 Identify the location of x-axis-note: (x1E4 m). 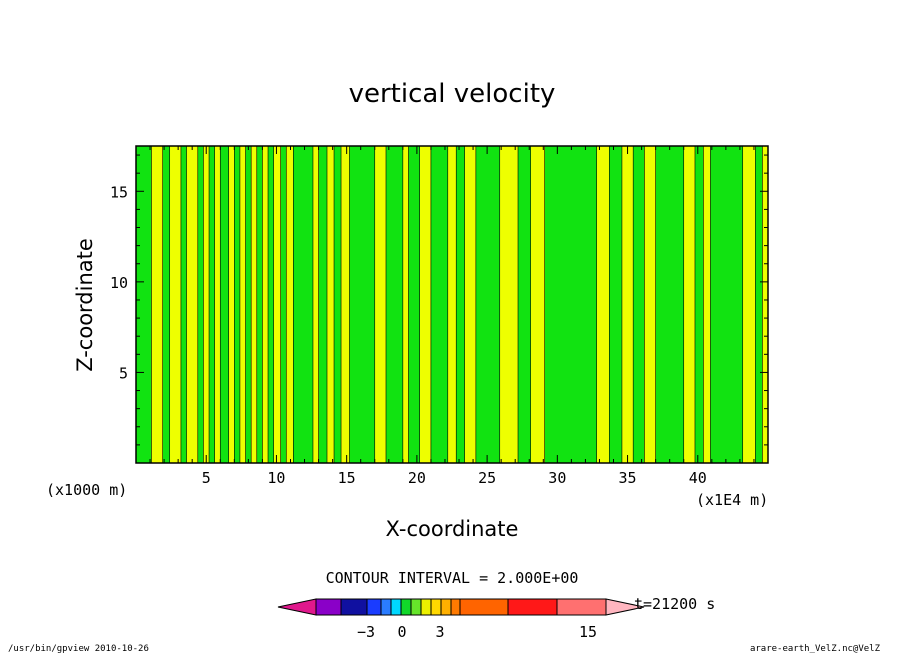
(732, 500).